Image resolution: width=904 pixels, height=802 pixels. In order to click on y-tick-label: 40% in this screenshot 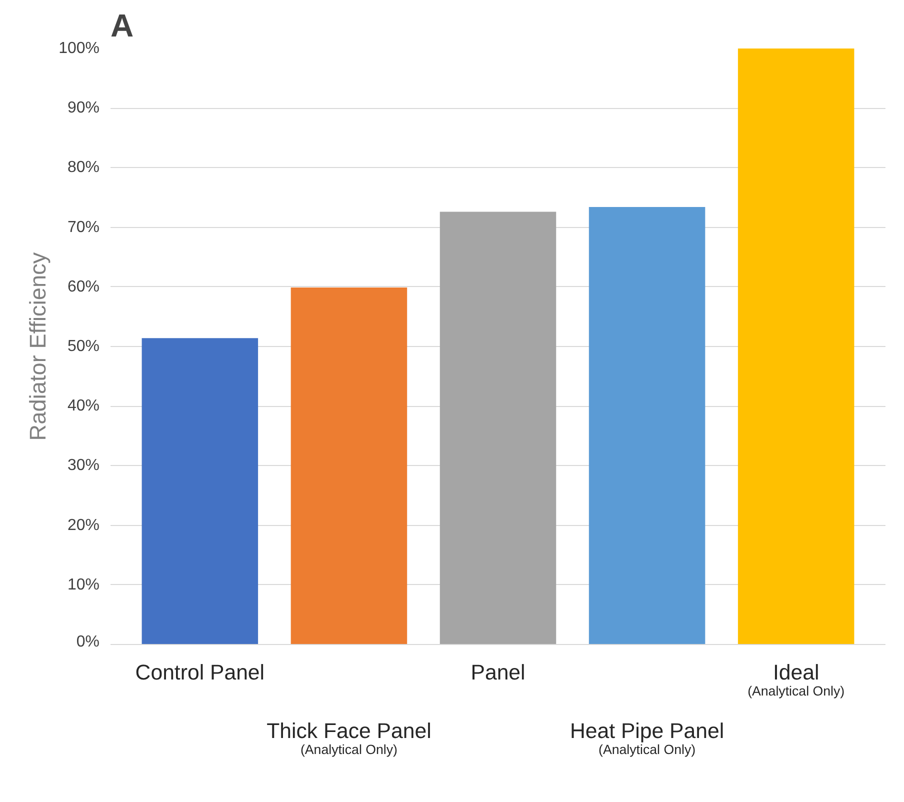, I will do `click(83, 406)`.